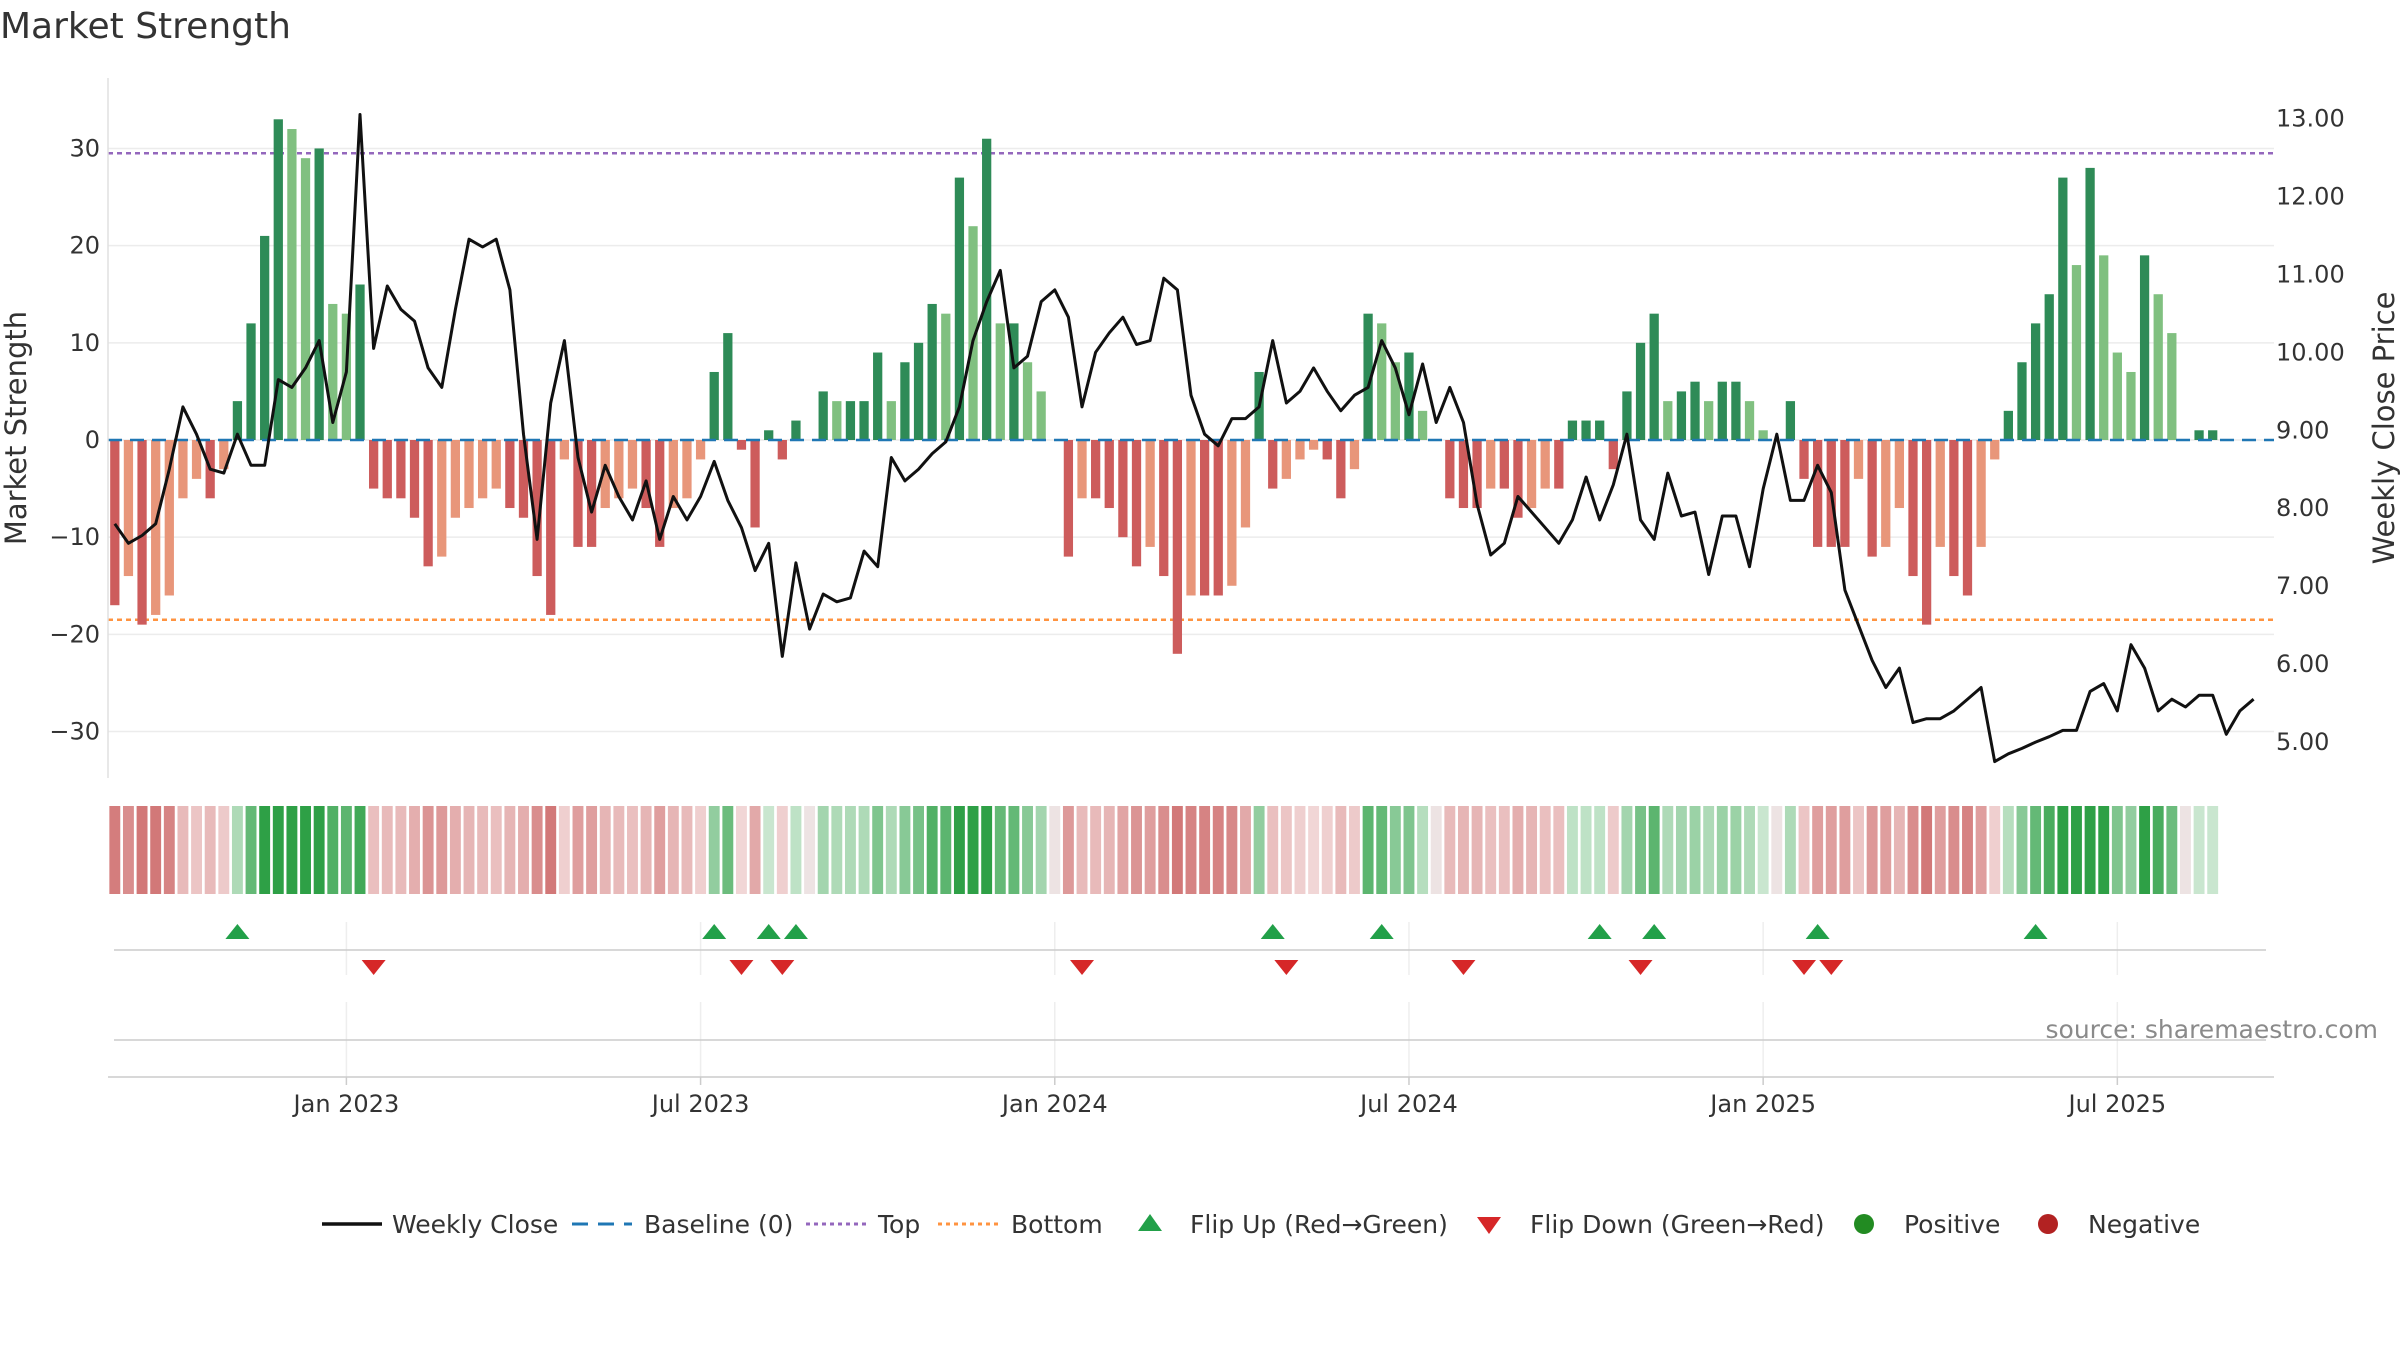 This screenshot has height=1350, width=2400. What do you see at coordinates (1408, 1104) in the screenshot?
I see `x-tick-label: Jul 2024` at bounding box center [1408, 1104].